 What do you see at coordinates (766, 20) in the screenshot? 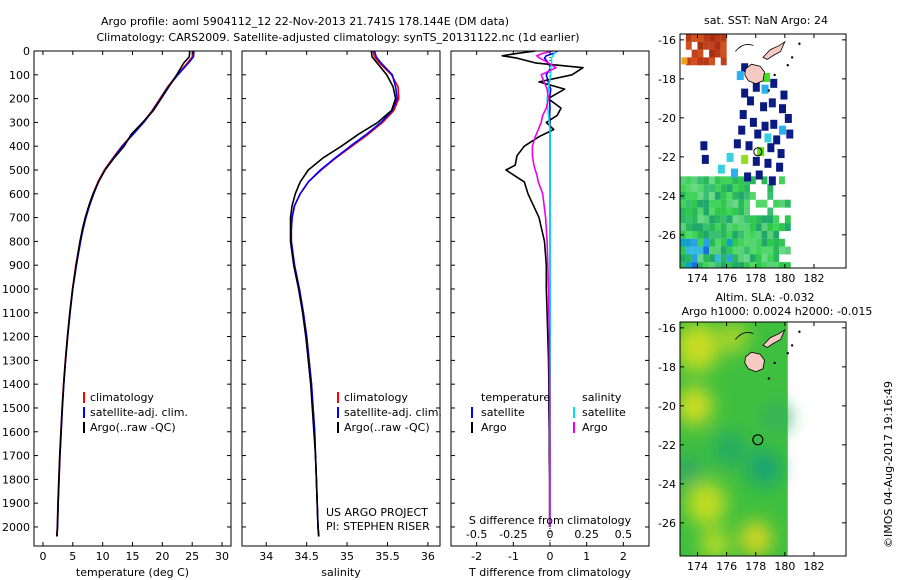
I see `sst-map-title: sat. SST: NaN Argo: 24` at bounding box center [766, 20].